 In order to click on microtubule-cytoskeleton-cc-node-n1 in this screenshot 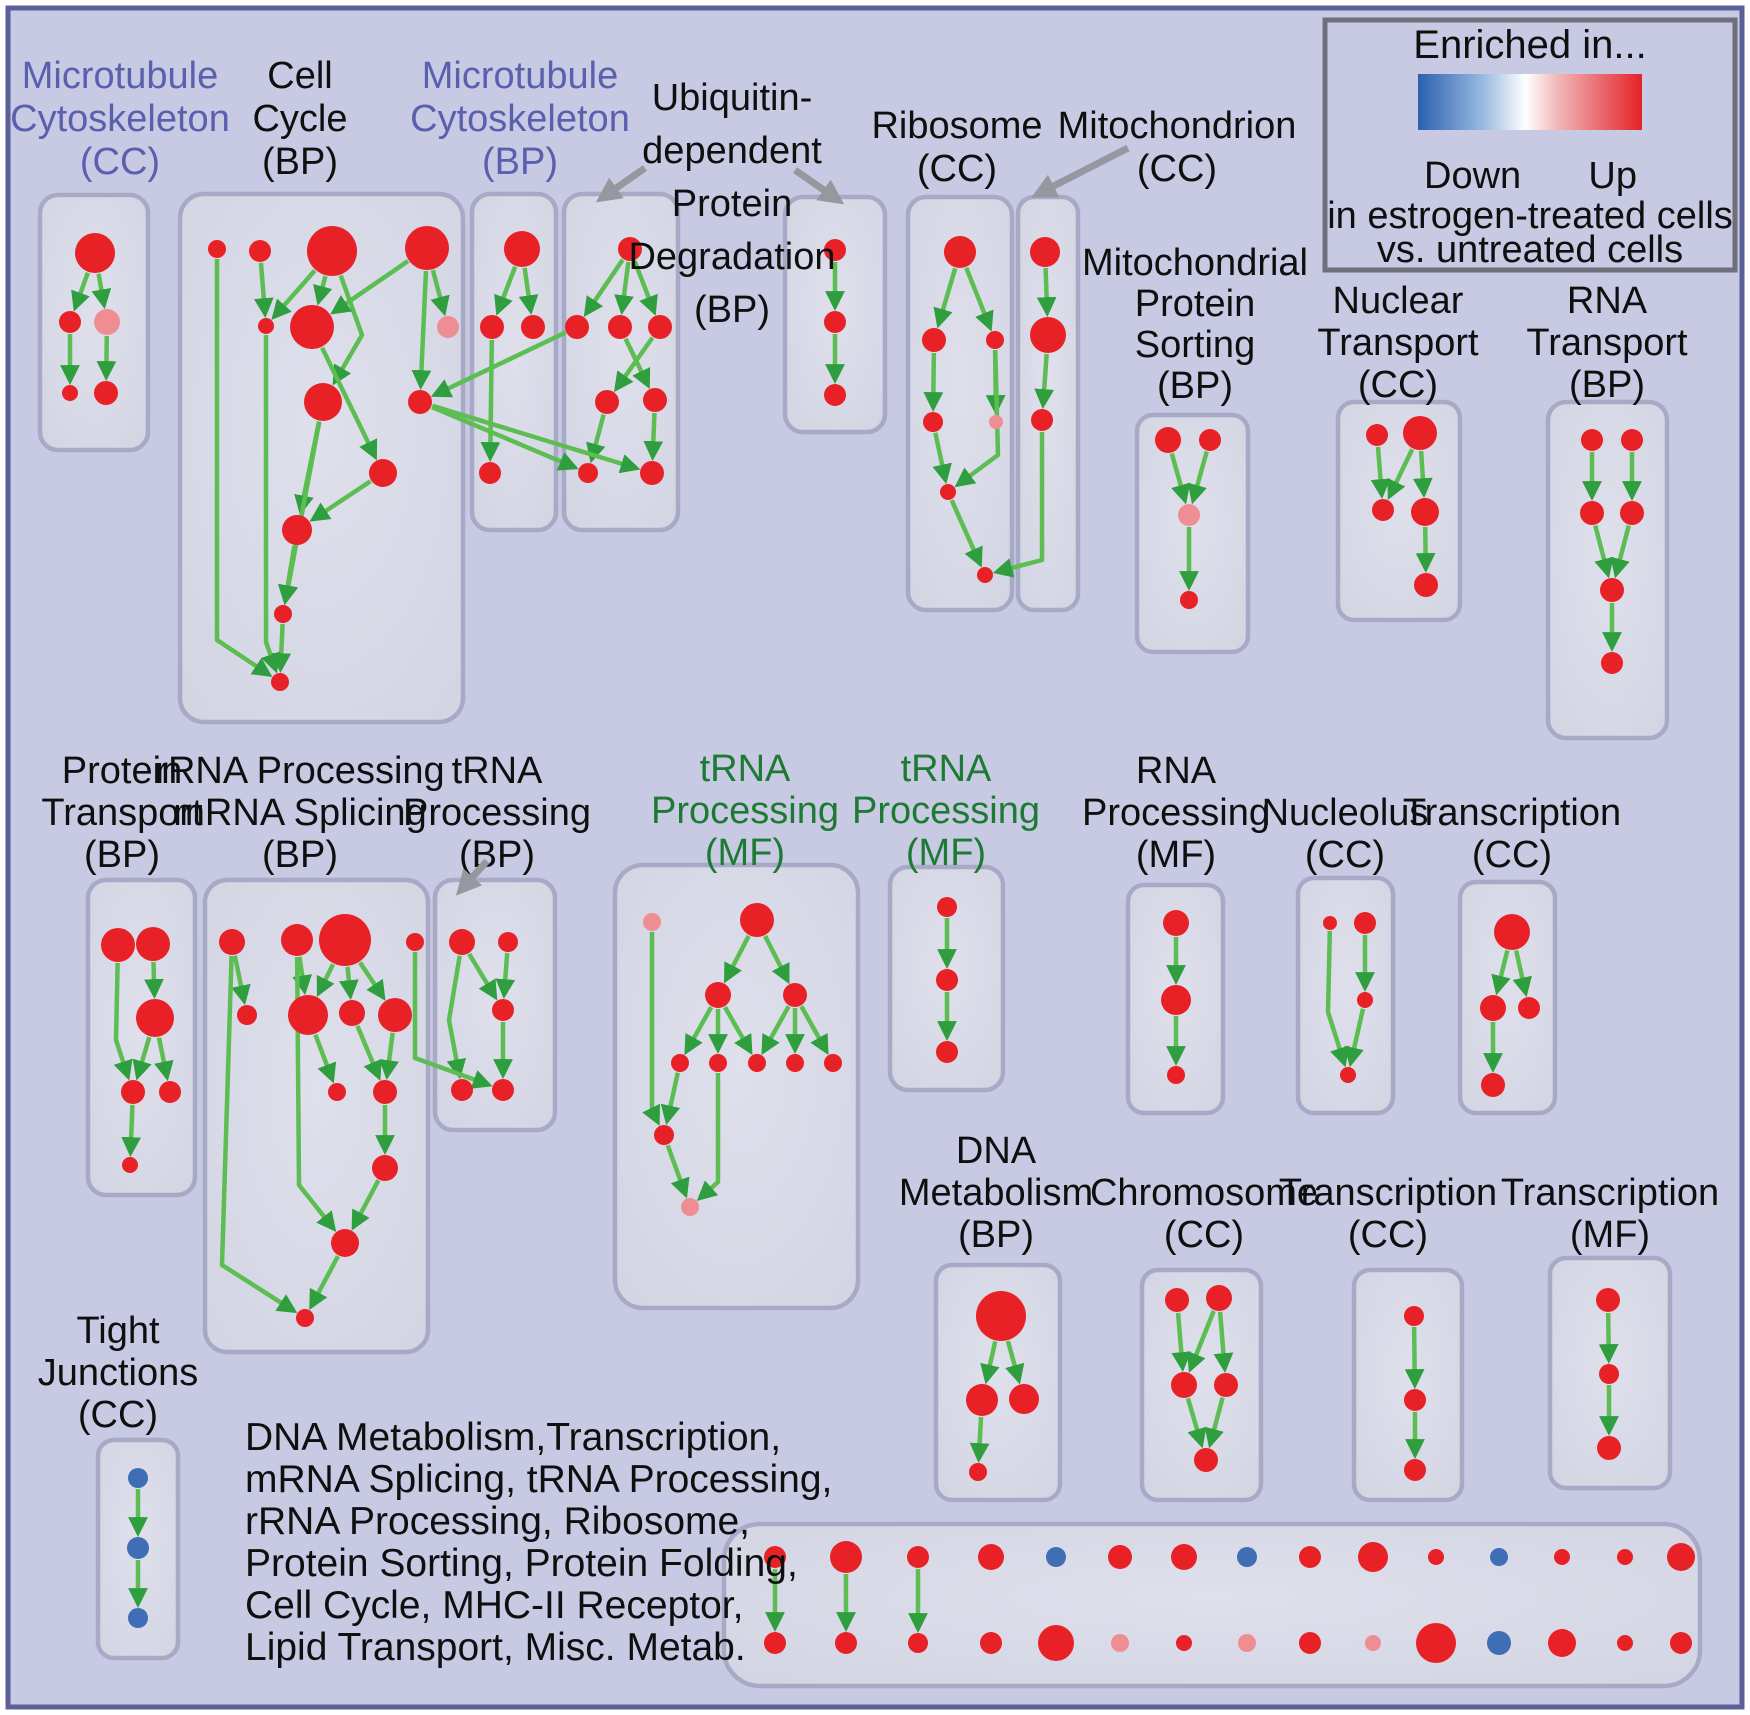, I will do `click(95, 253)`.